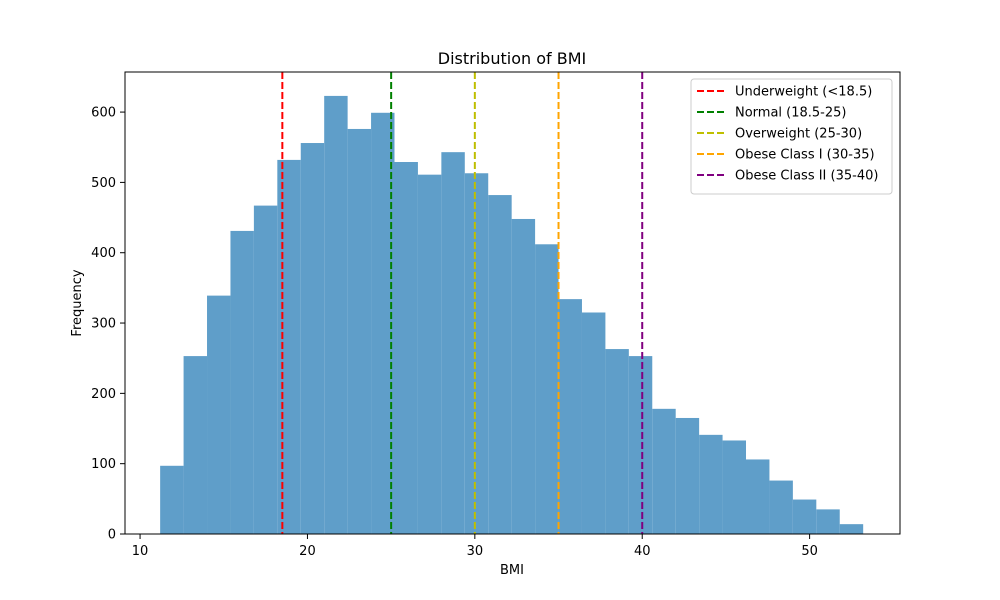  I want to click on y-tick-label-3: 300, so click(103, 324).